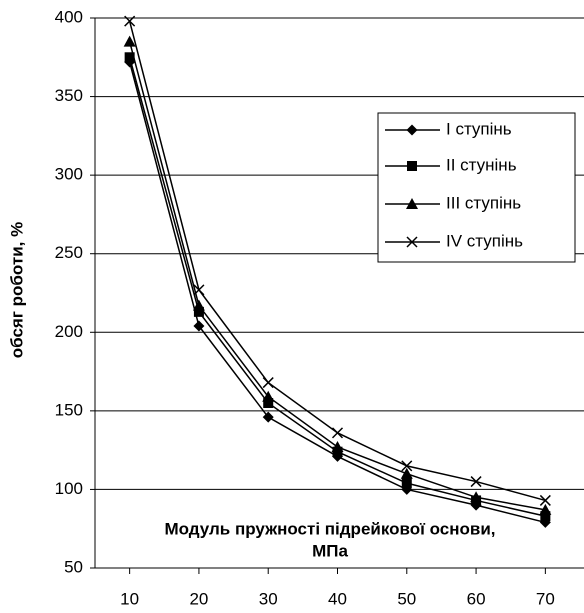 This screenshot has height=613, width=584. Describe the element at coordinates (69, 488) in the screenshot. I see `y-tick-label: 100` at that location.